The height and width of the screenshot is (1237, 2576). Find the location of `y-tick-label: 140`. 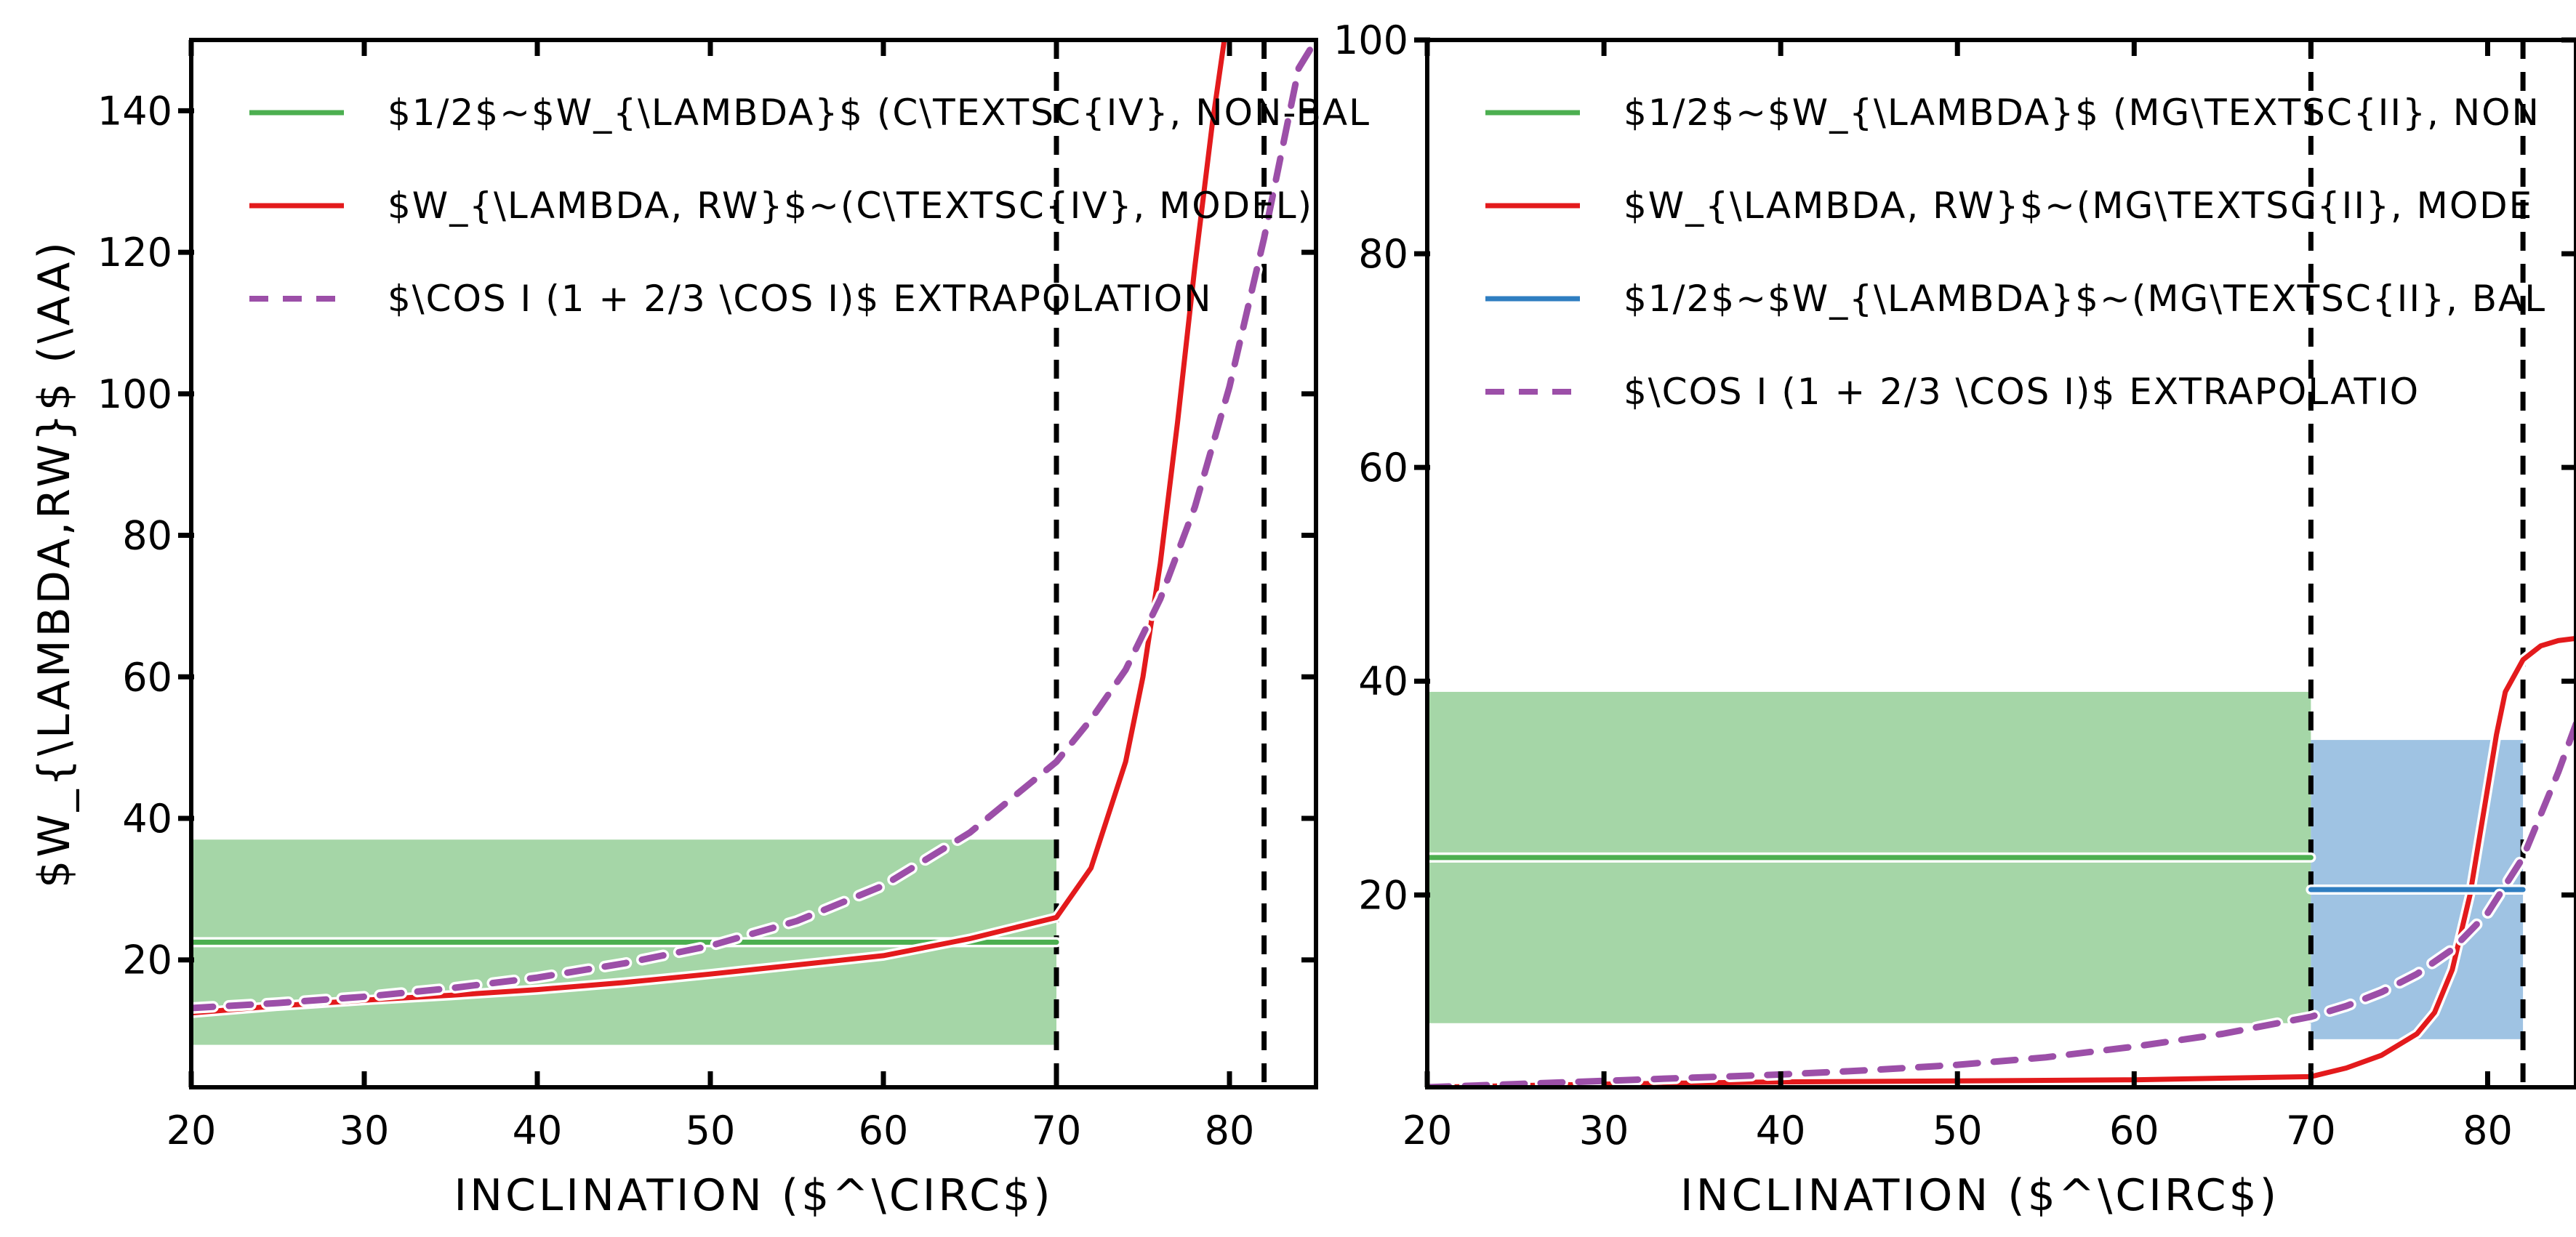

y-tick-label: 140 is located at coordinates (134, 111).